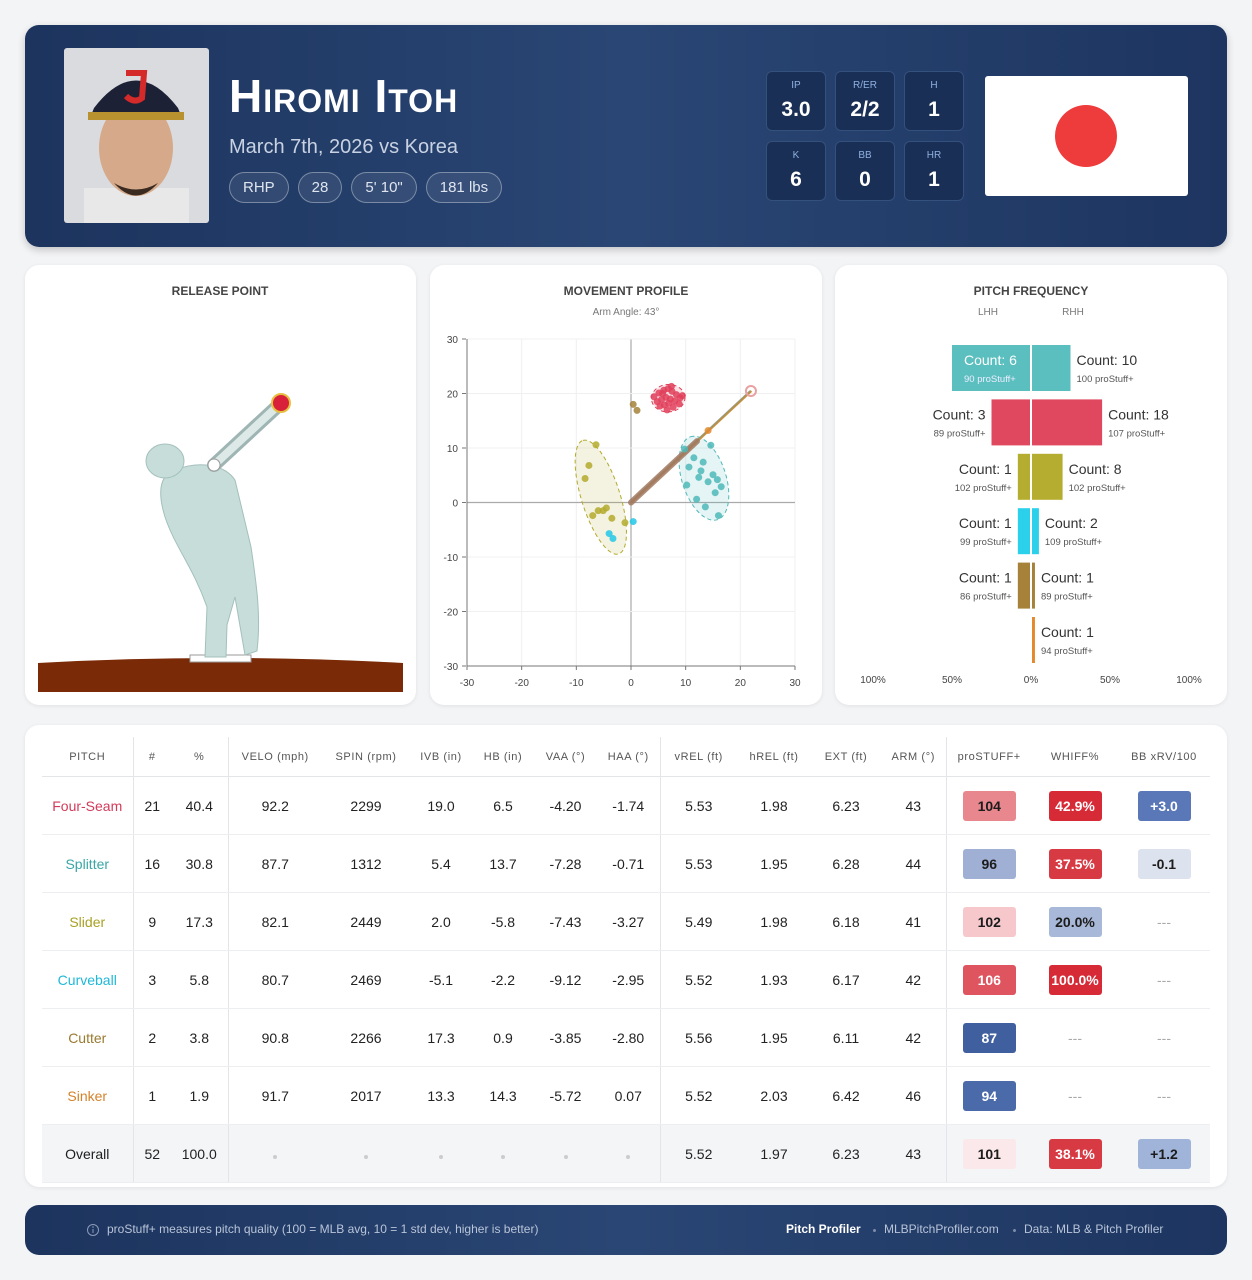  What do you see at coordinates (467, 683) in the screenshot?
I see `x-tick-label: -30` at bounding box center [467, 683].